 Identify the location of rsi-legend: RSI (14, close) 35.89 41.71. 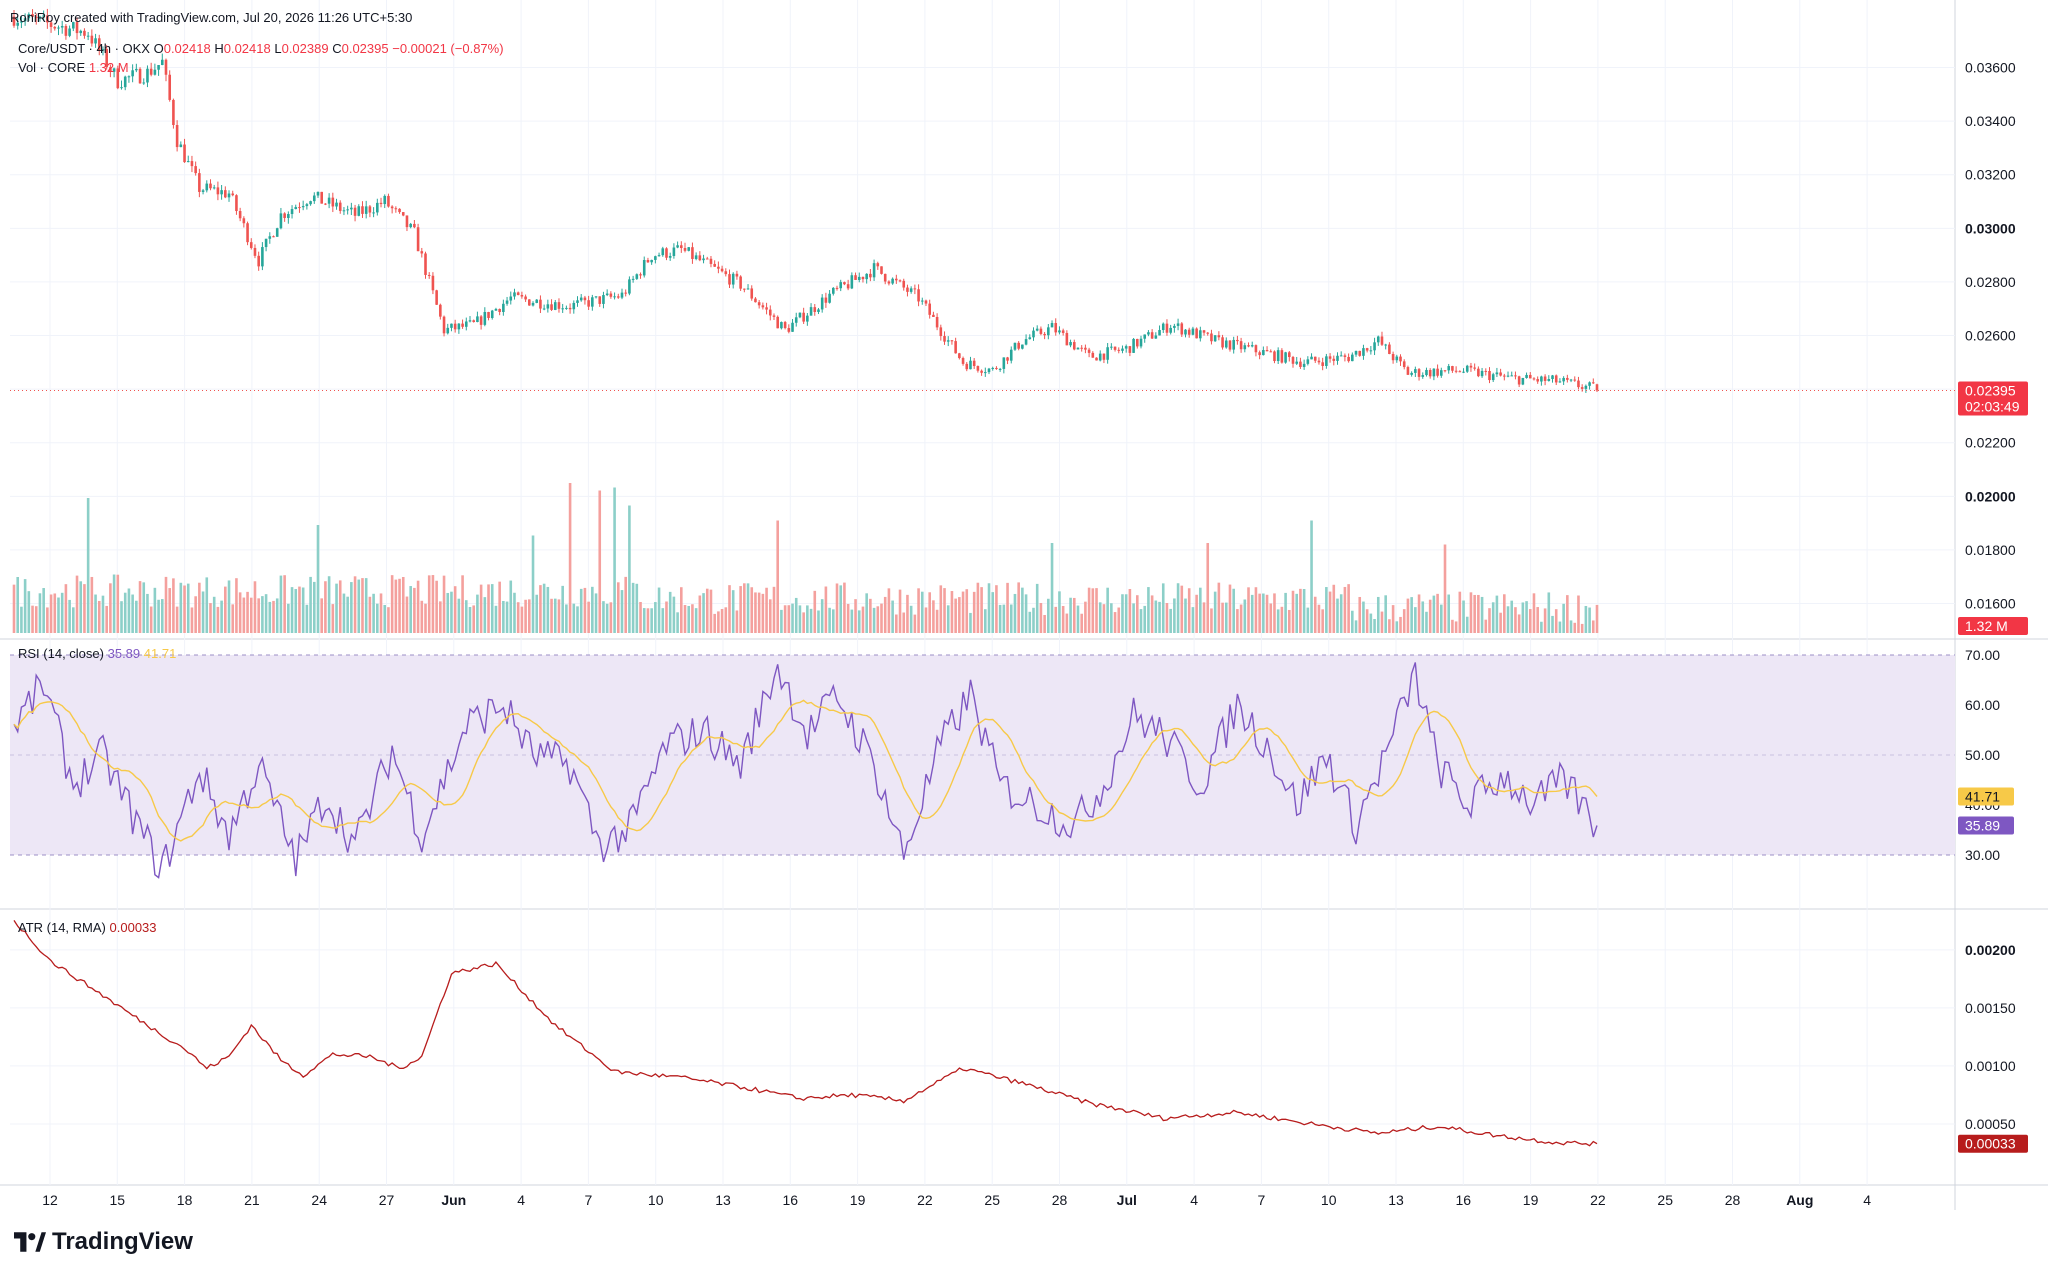
(97, 653).